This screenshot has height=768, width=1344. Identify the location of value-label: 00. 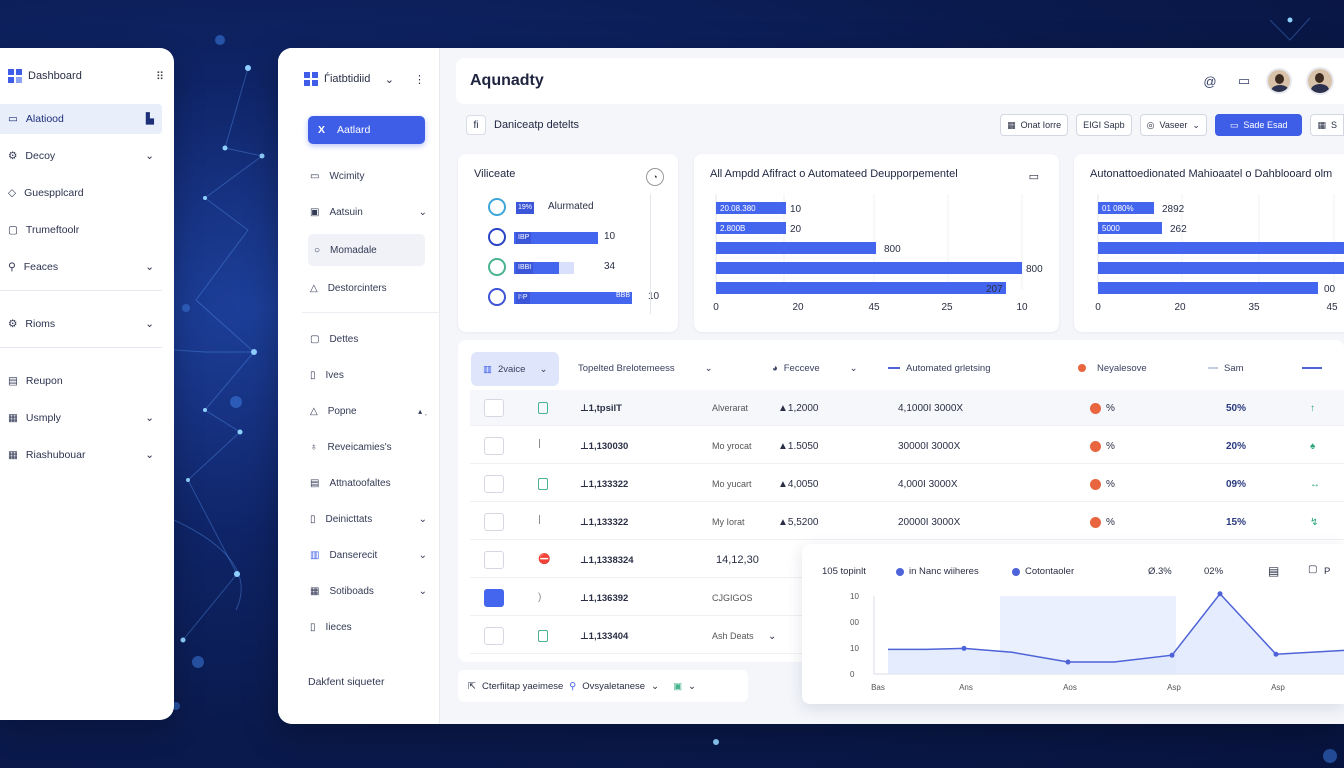
(1330, 289).